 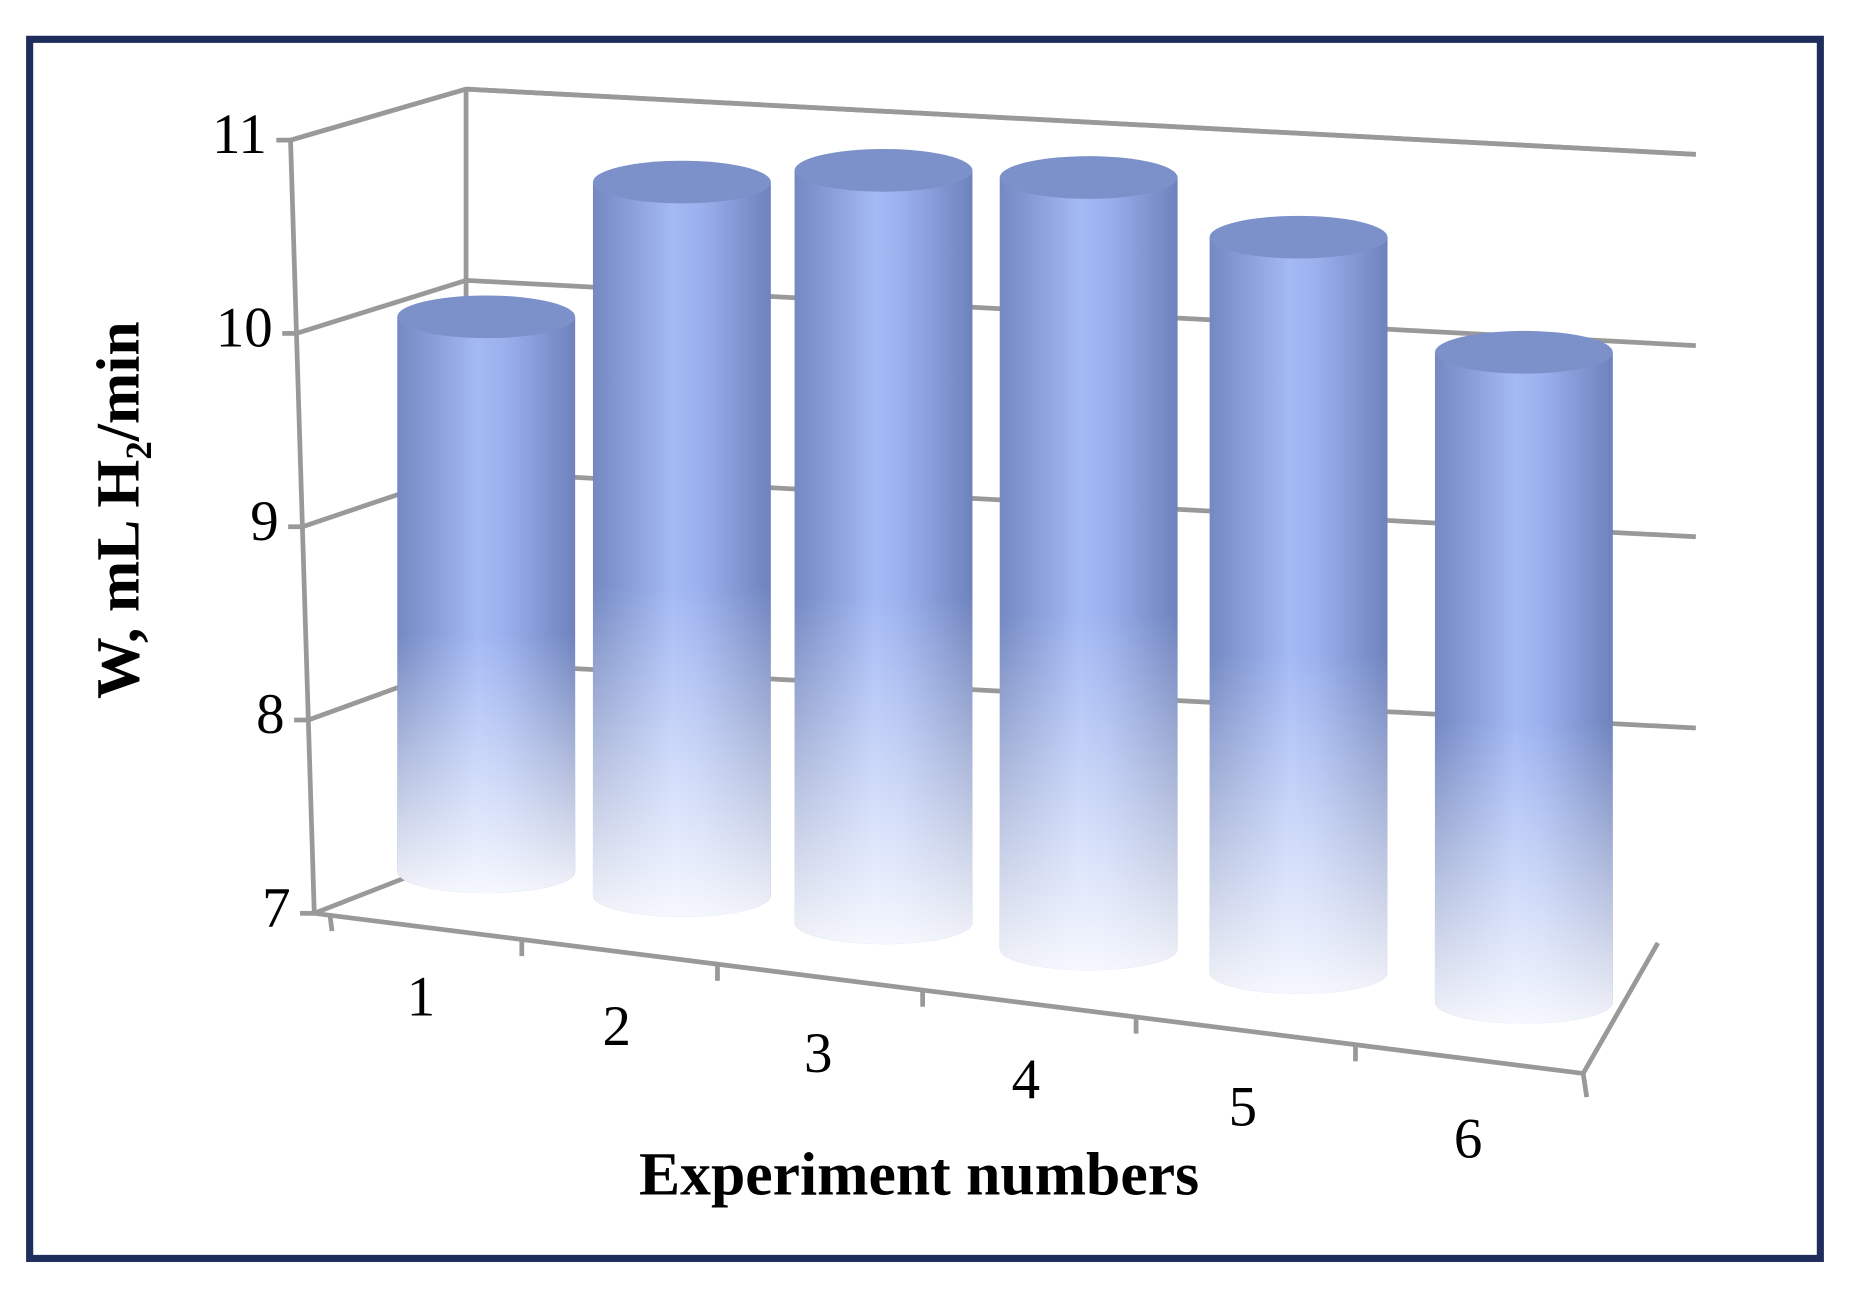 I want to click on y-tick-label: 7, so click(x=276, y=907).